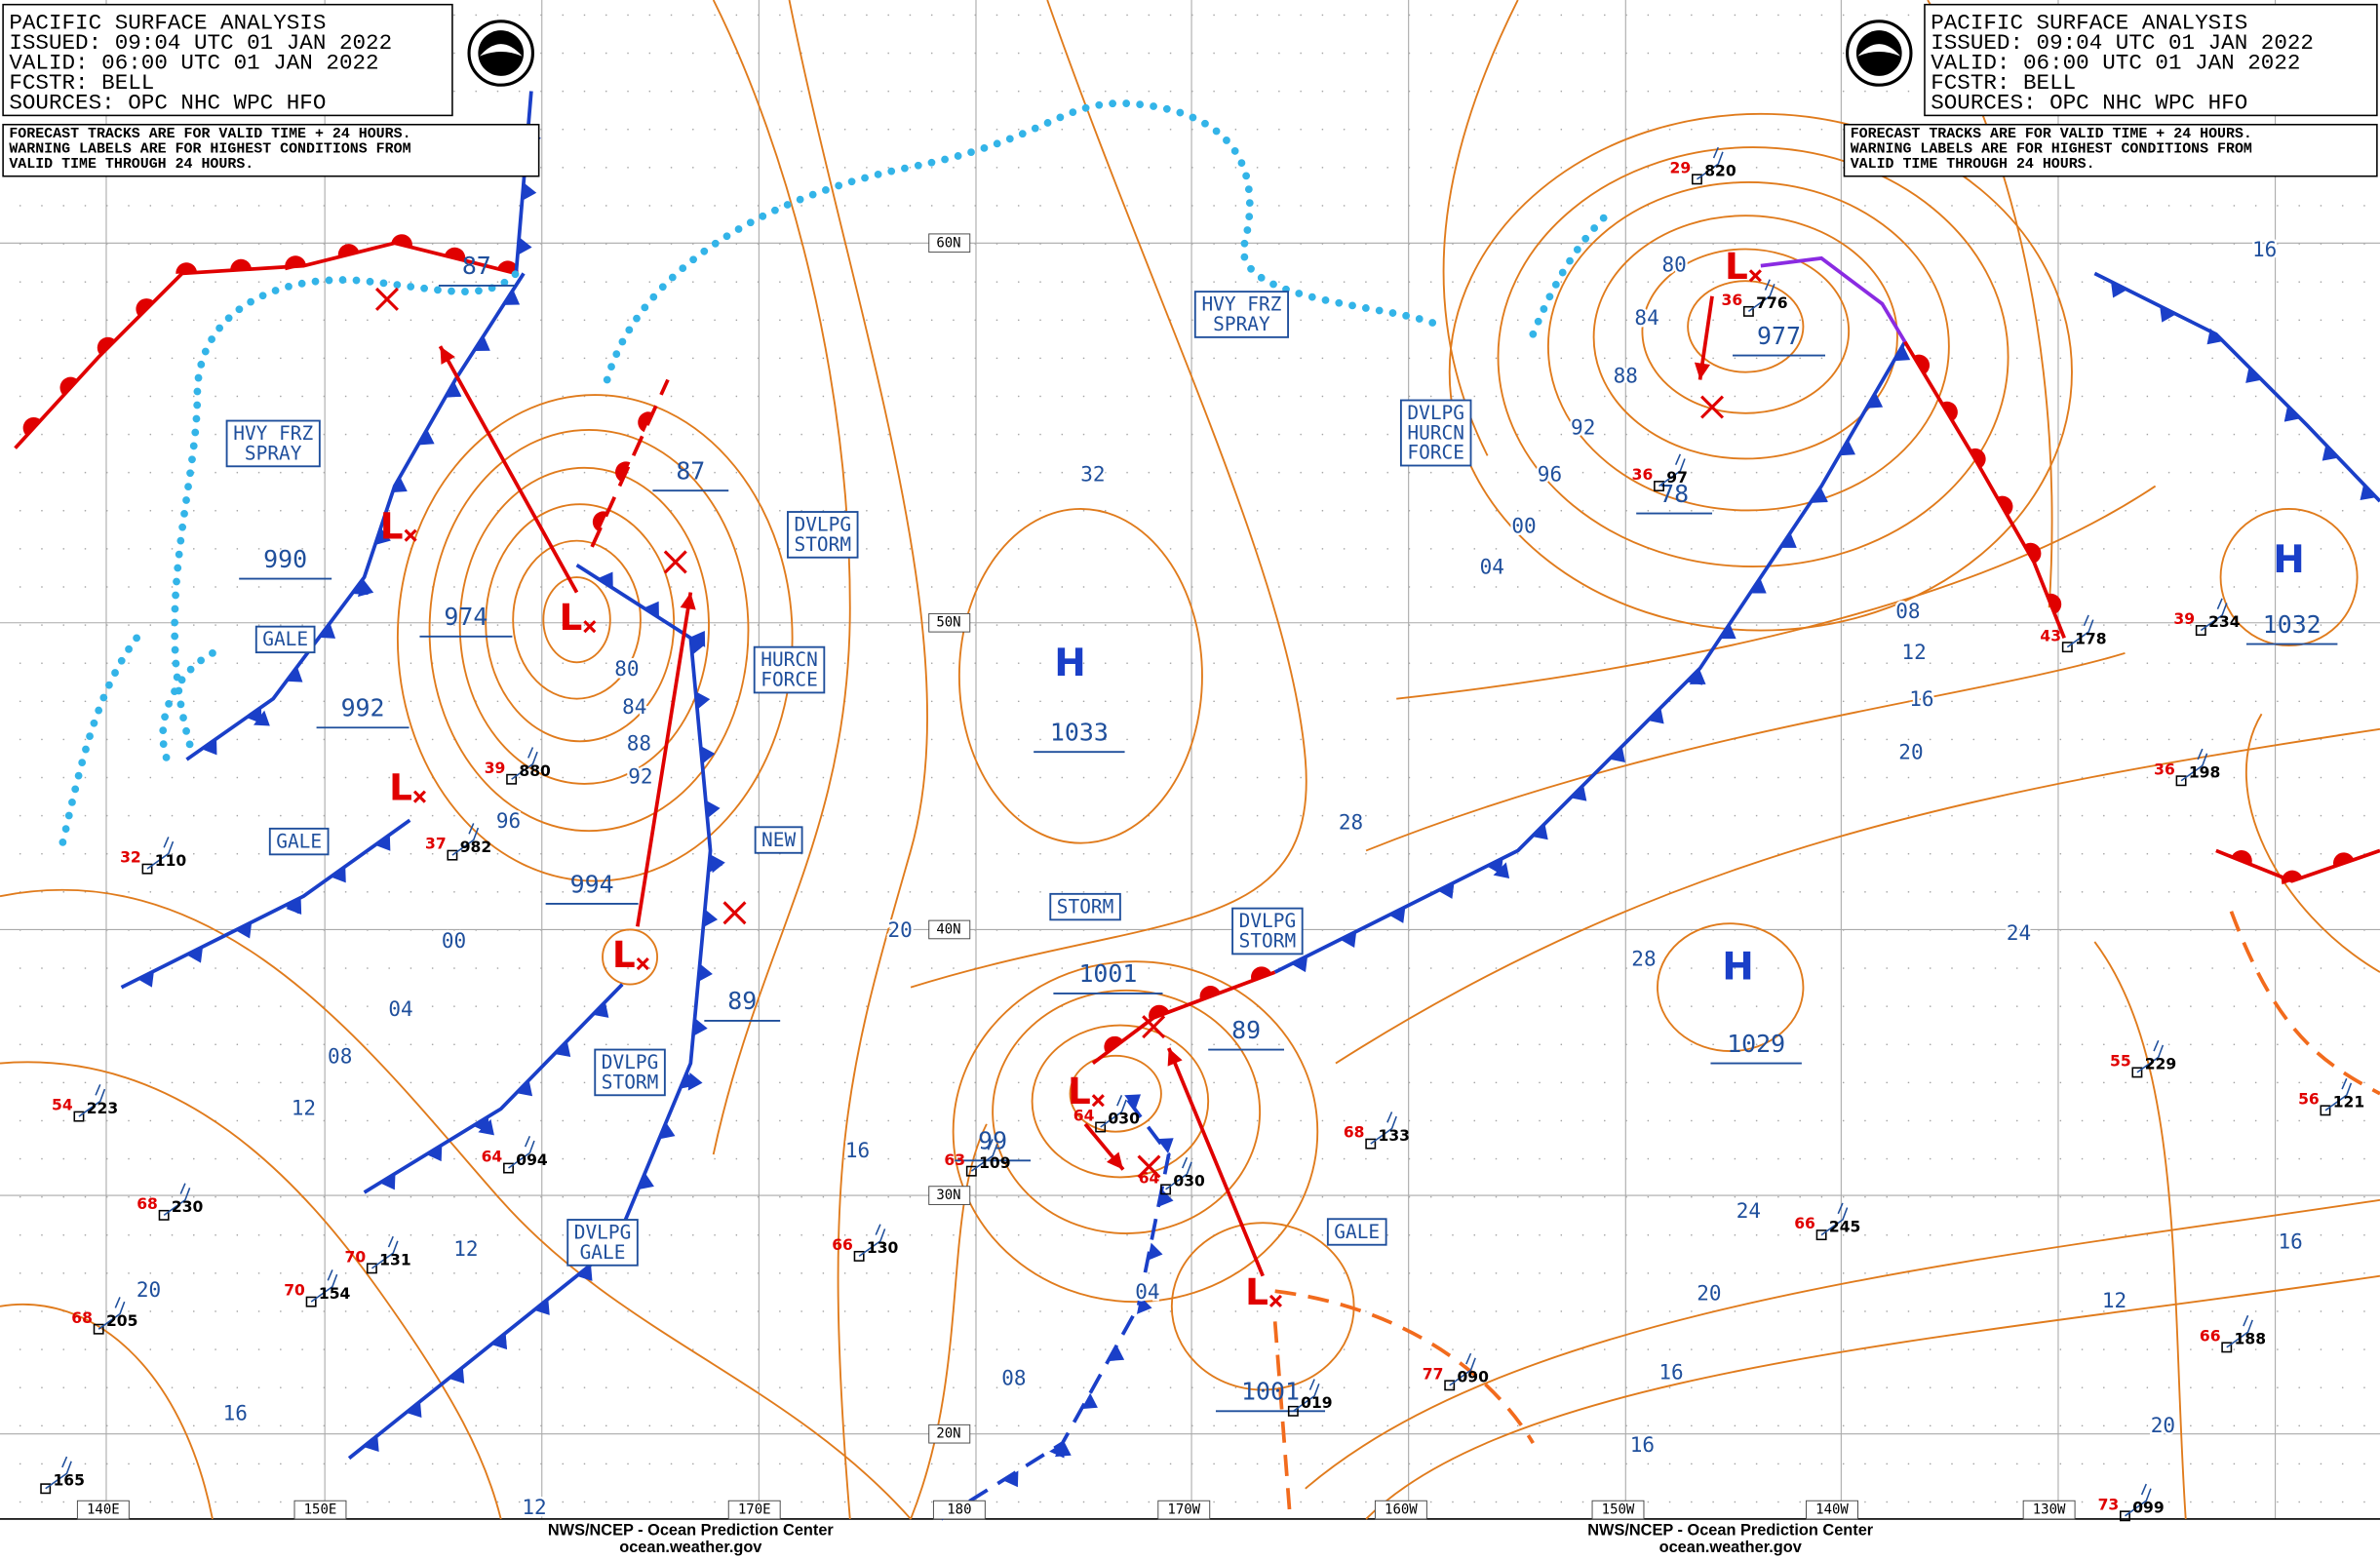  I want to click on isobar-label: 00, so click(454, 940).